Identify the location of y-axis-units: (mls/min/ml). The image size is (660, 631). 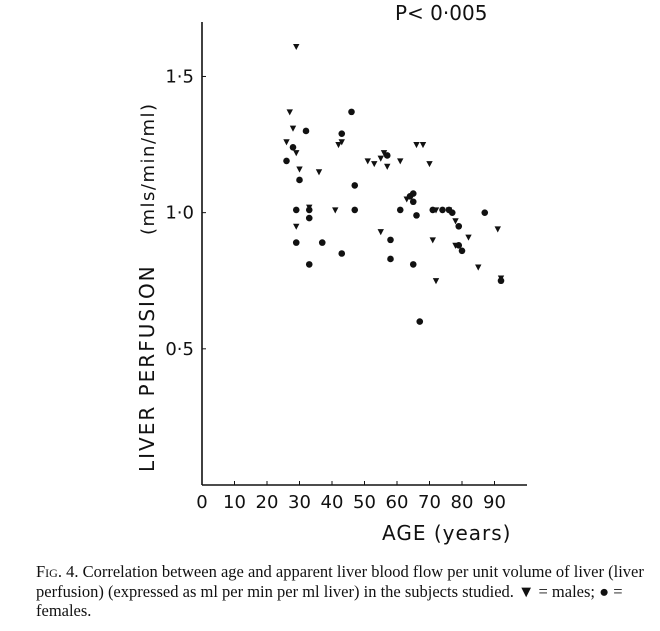
(148, 168).